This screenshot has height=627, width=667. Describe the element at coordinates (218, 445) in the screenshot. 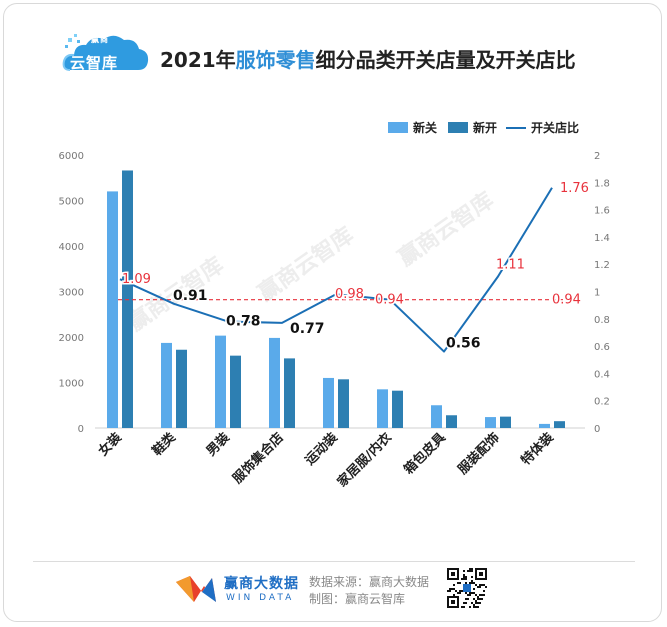

I see `x-category-label: 男装` at that location.